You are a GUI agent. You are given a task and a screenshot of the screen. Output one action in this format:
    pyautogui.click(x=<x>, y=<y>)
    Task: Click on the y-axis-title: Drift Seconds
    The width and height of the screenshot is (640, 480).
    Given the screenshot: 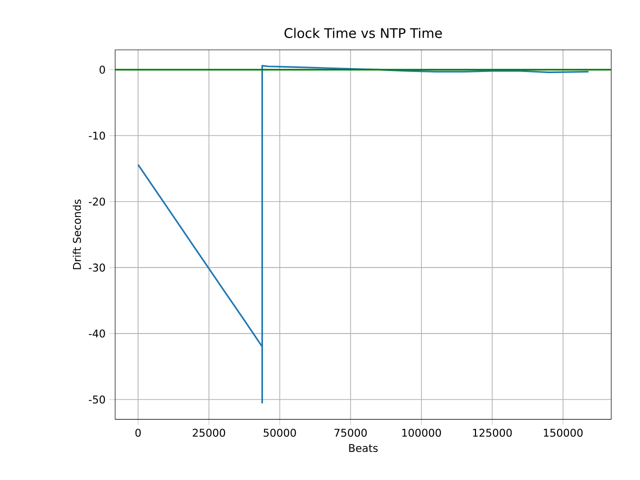 What is the action you would take?
    pyautogui.click(x=76, y=235)
    